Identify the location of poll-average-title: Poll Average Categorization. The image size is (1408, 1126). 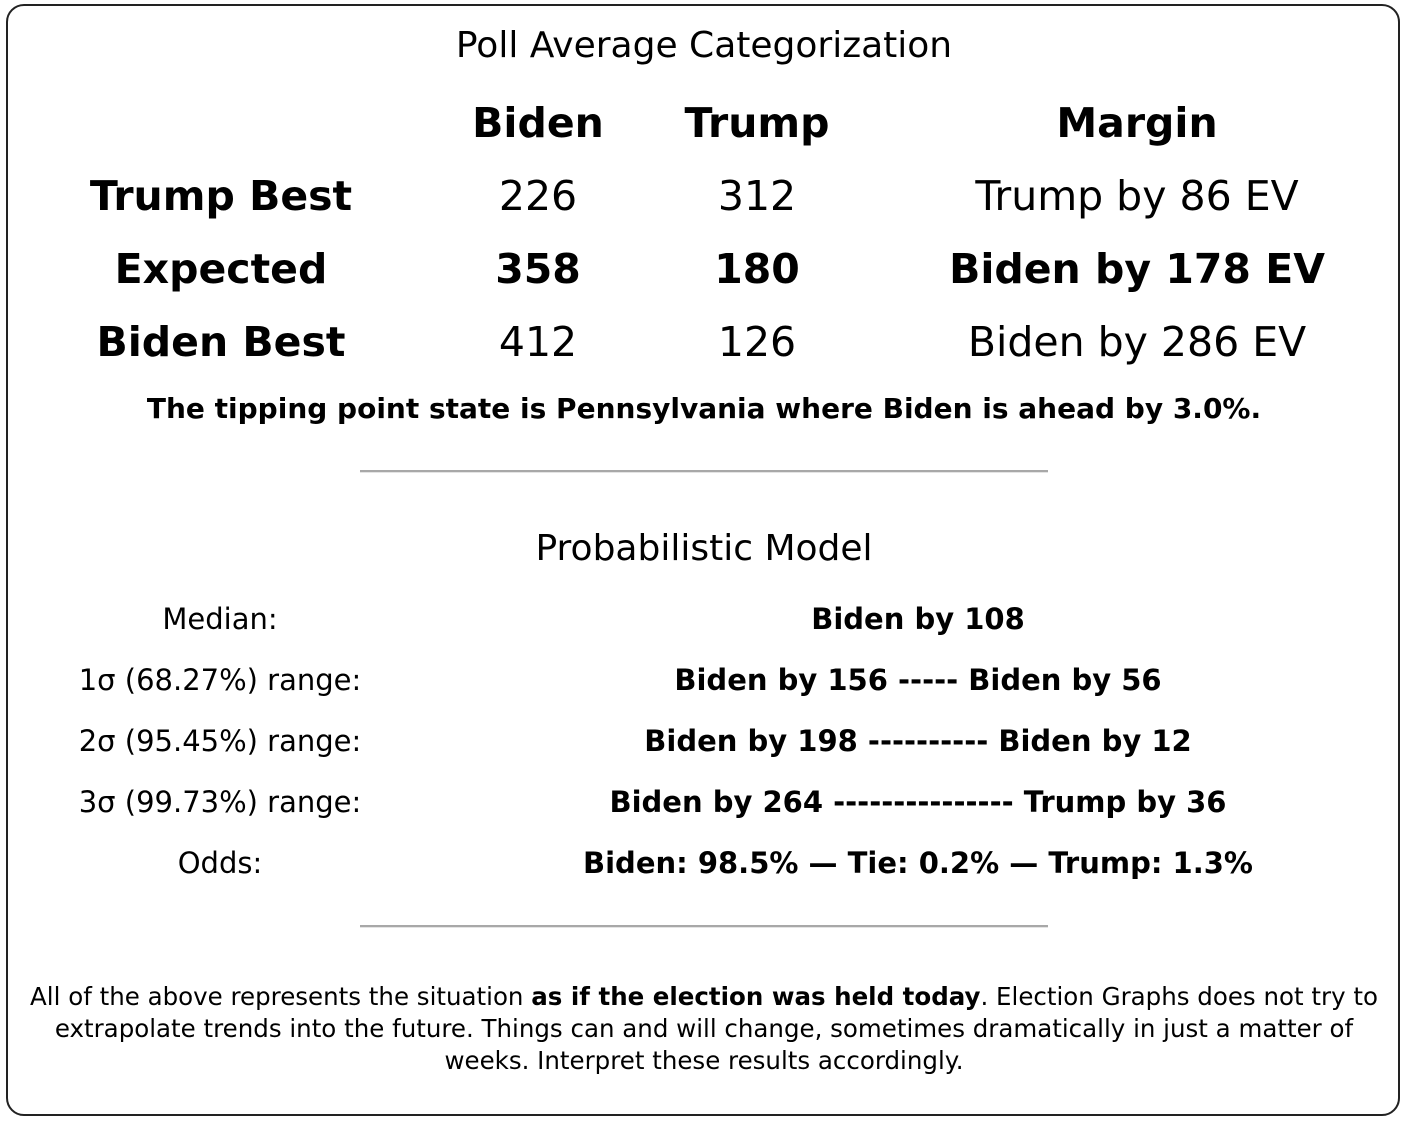
(704, 45).